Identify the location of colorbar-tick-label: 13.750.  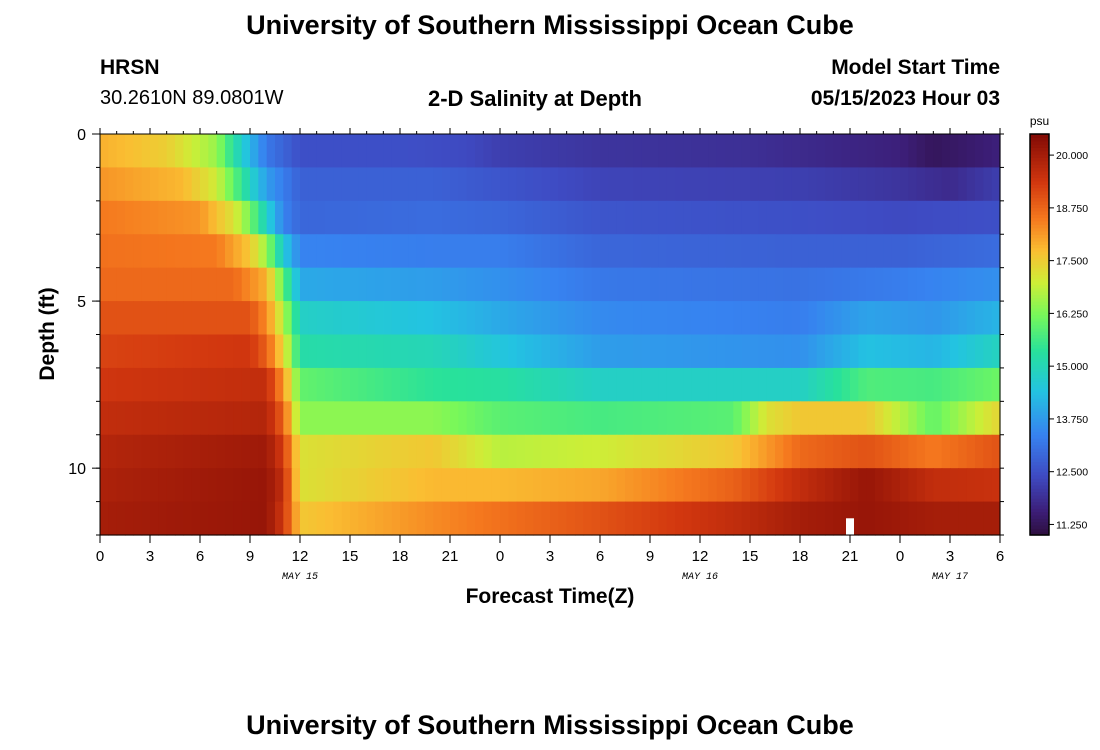
(1072, 420).